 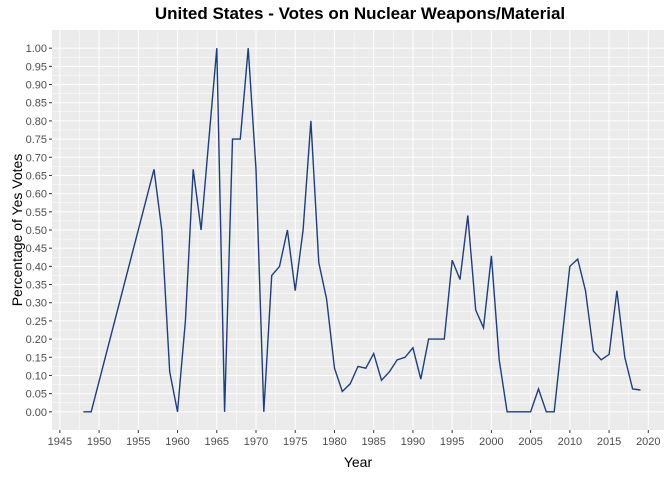 What do you see at coordinates (99, 442) in the screenshot?
I see `x-tick-label: 1950` at bounding box center [99, 442].